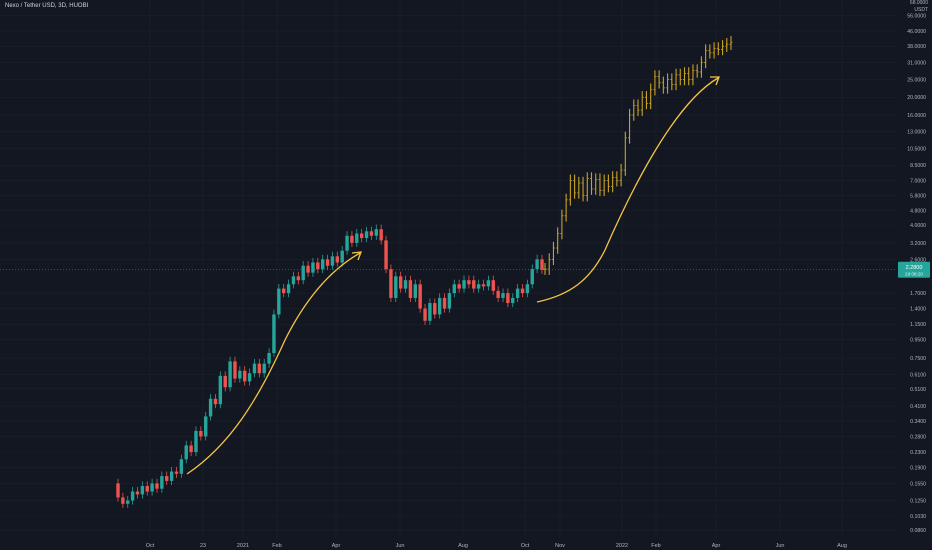 Image resolution: width=932 pixels, height=550 pixels. Describe the element at coordinates (918, 437) in the screenshot. I see `price-tick-label: 0.2800` at that location.